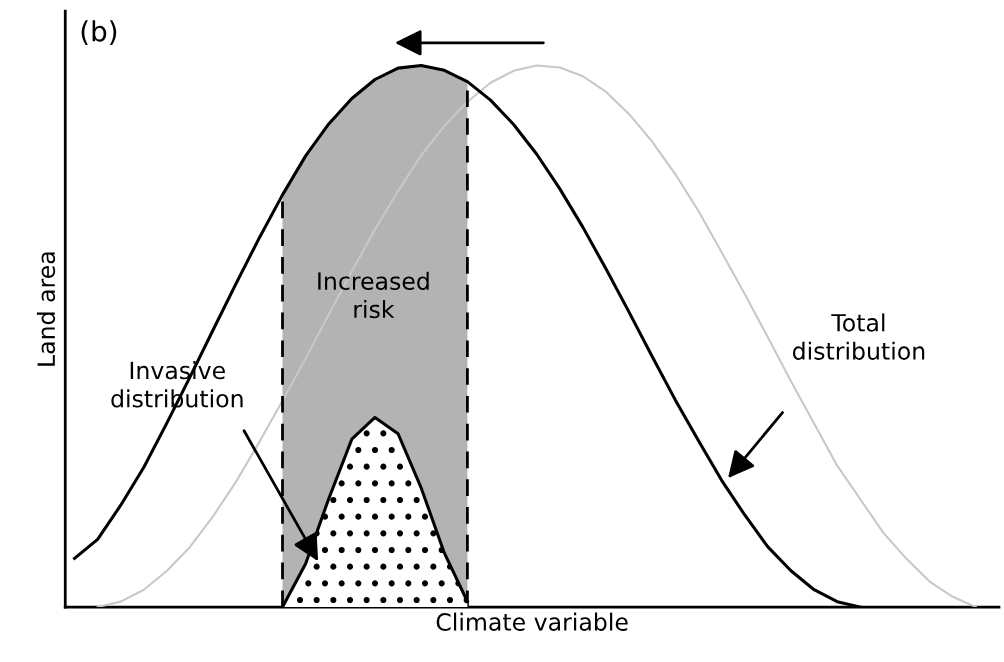  What do you see at coordinates (532, 621) in the screenshot?
I see `x-axis-title: Climate variable` at bounding box center [532, 621].